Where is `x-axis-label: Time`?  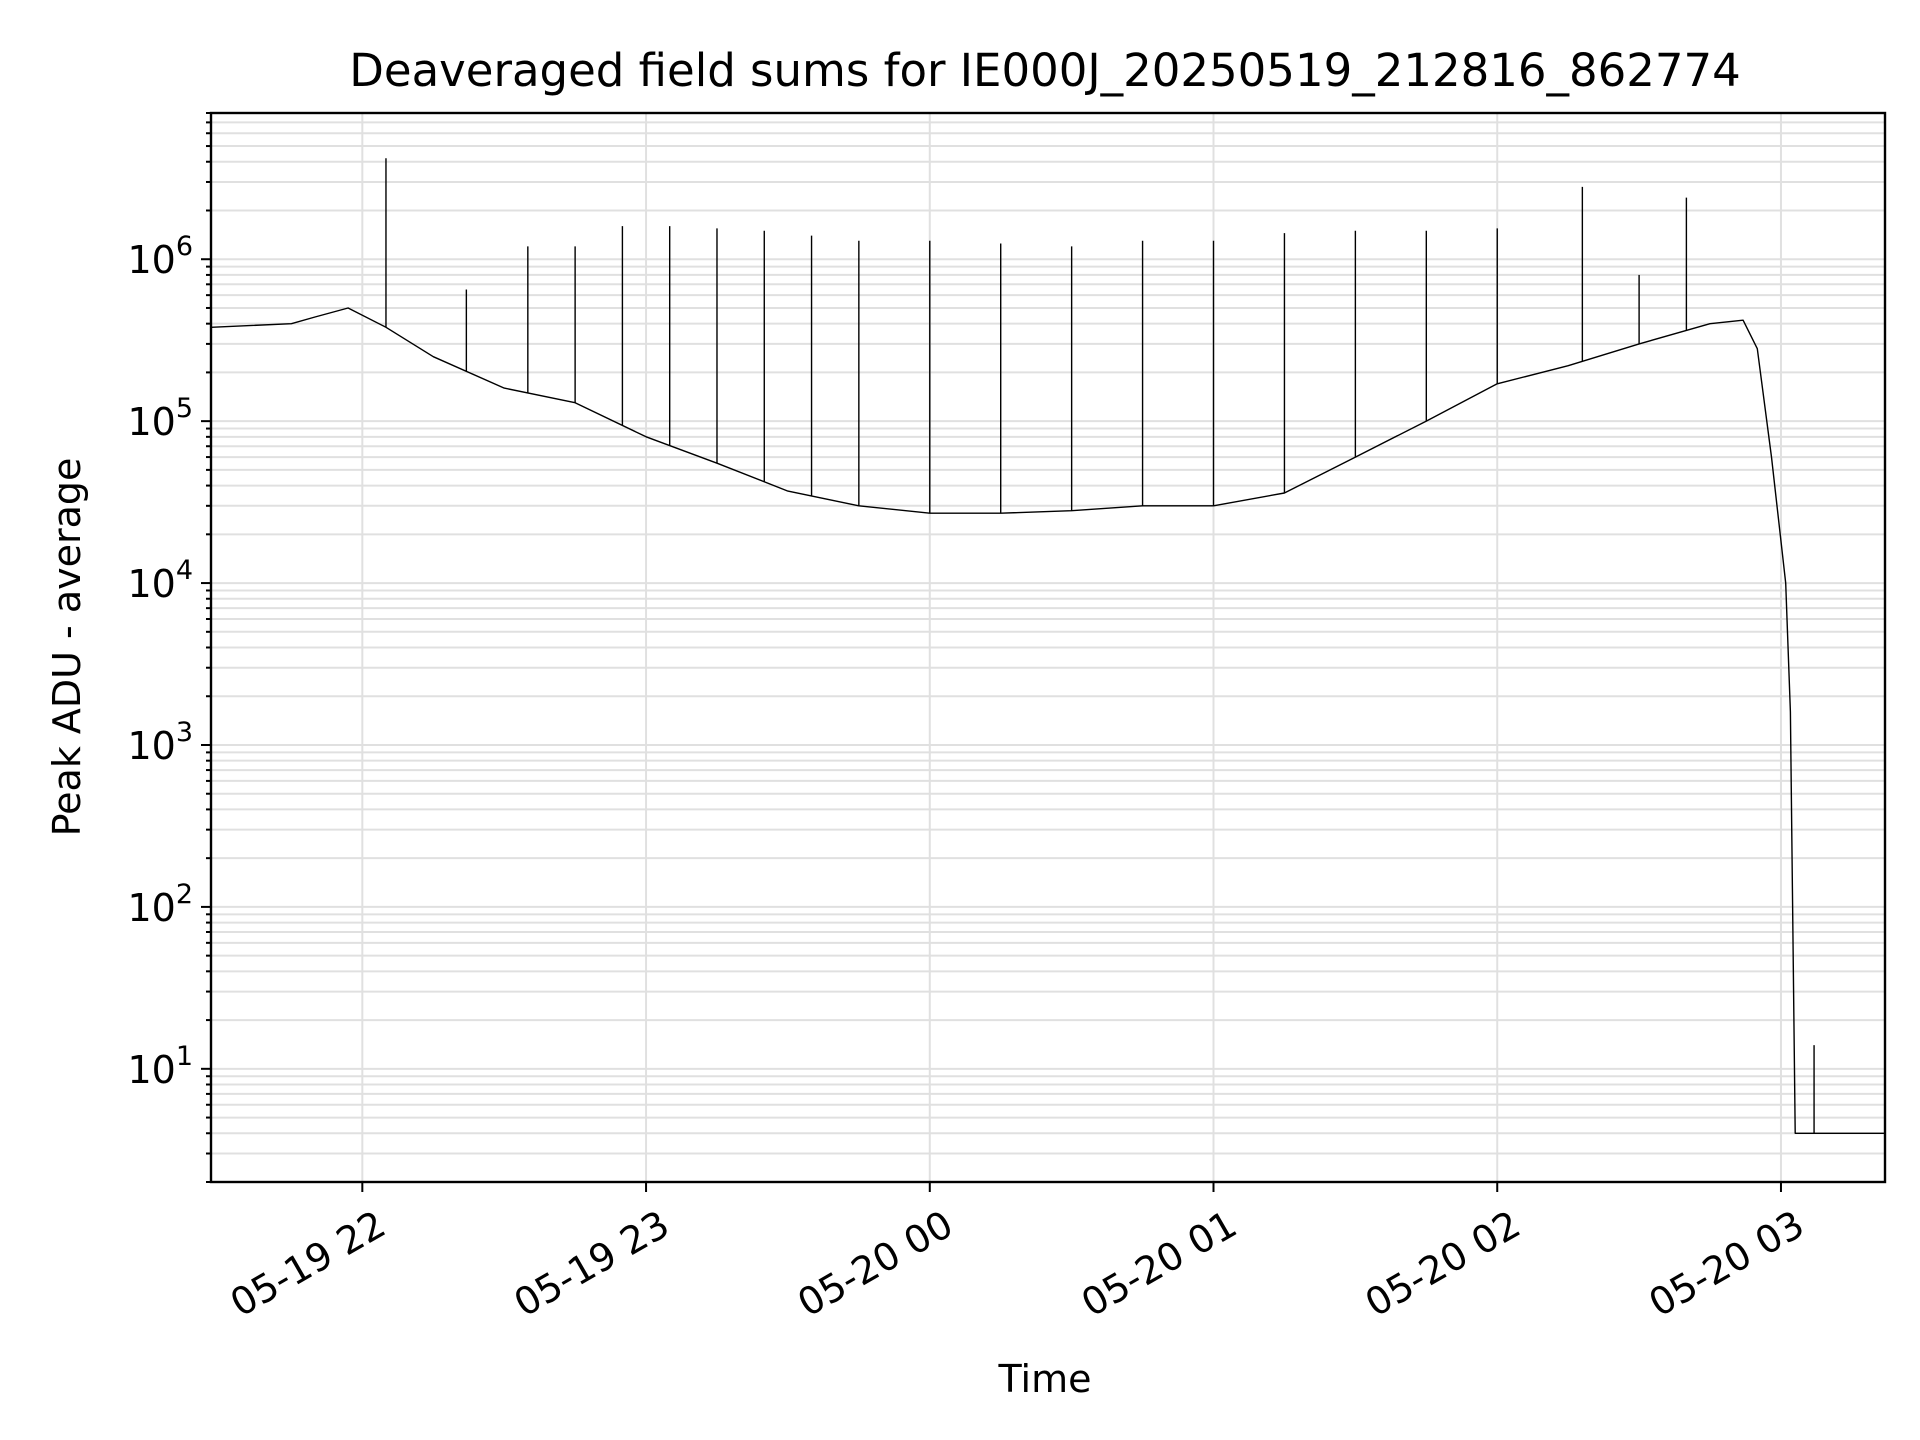
x-axis-label: Time is located at coordinates (1045, 1379).